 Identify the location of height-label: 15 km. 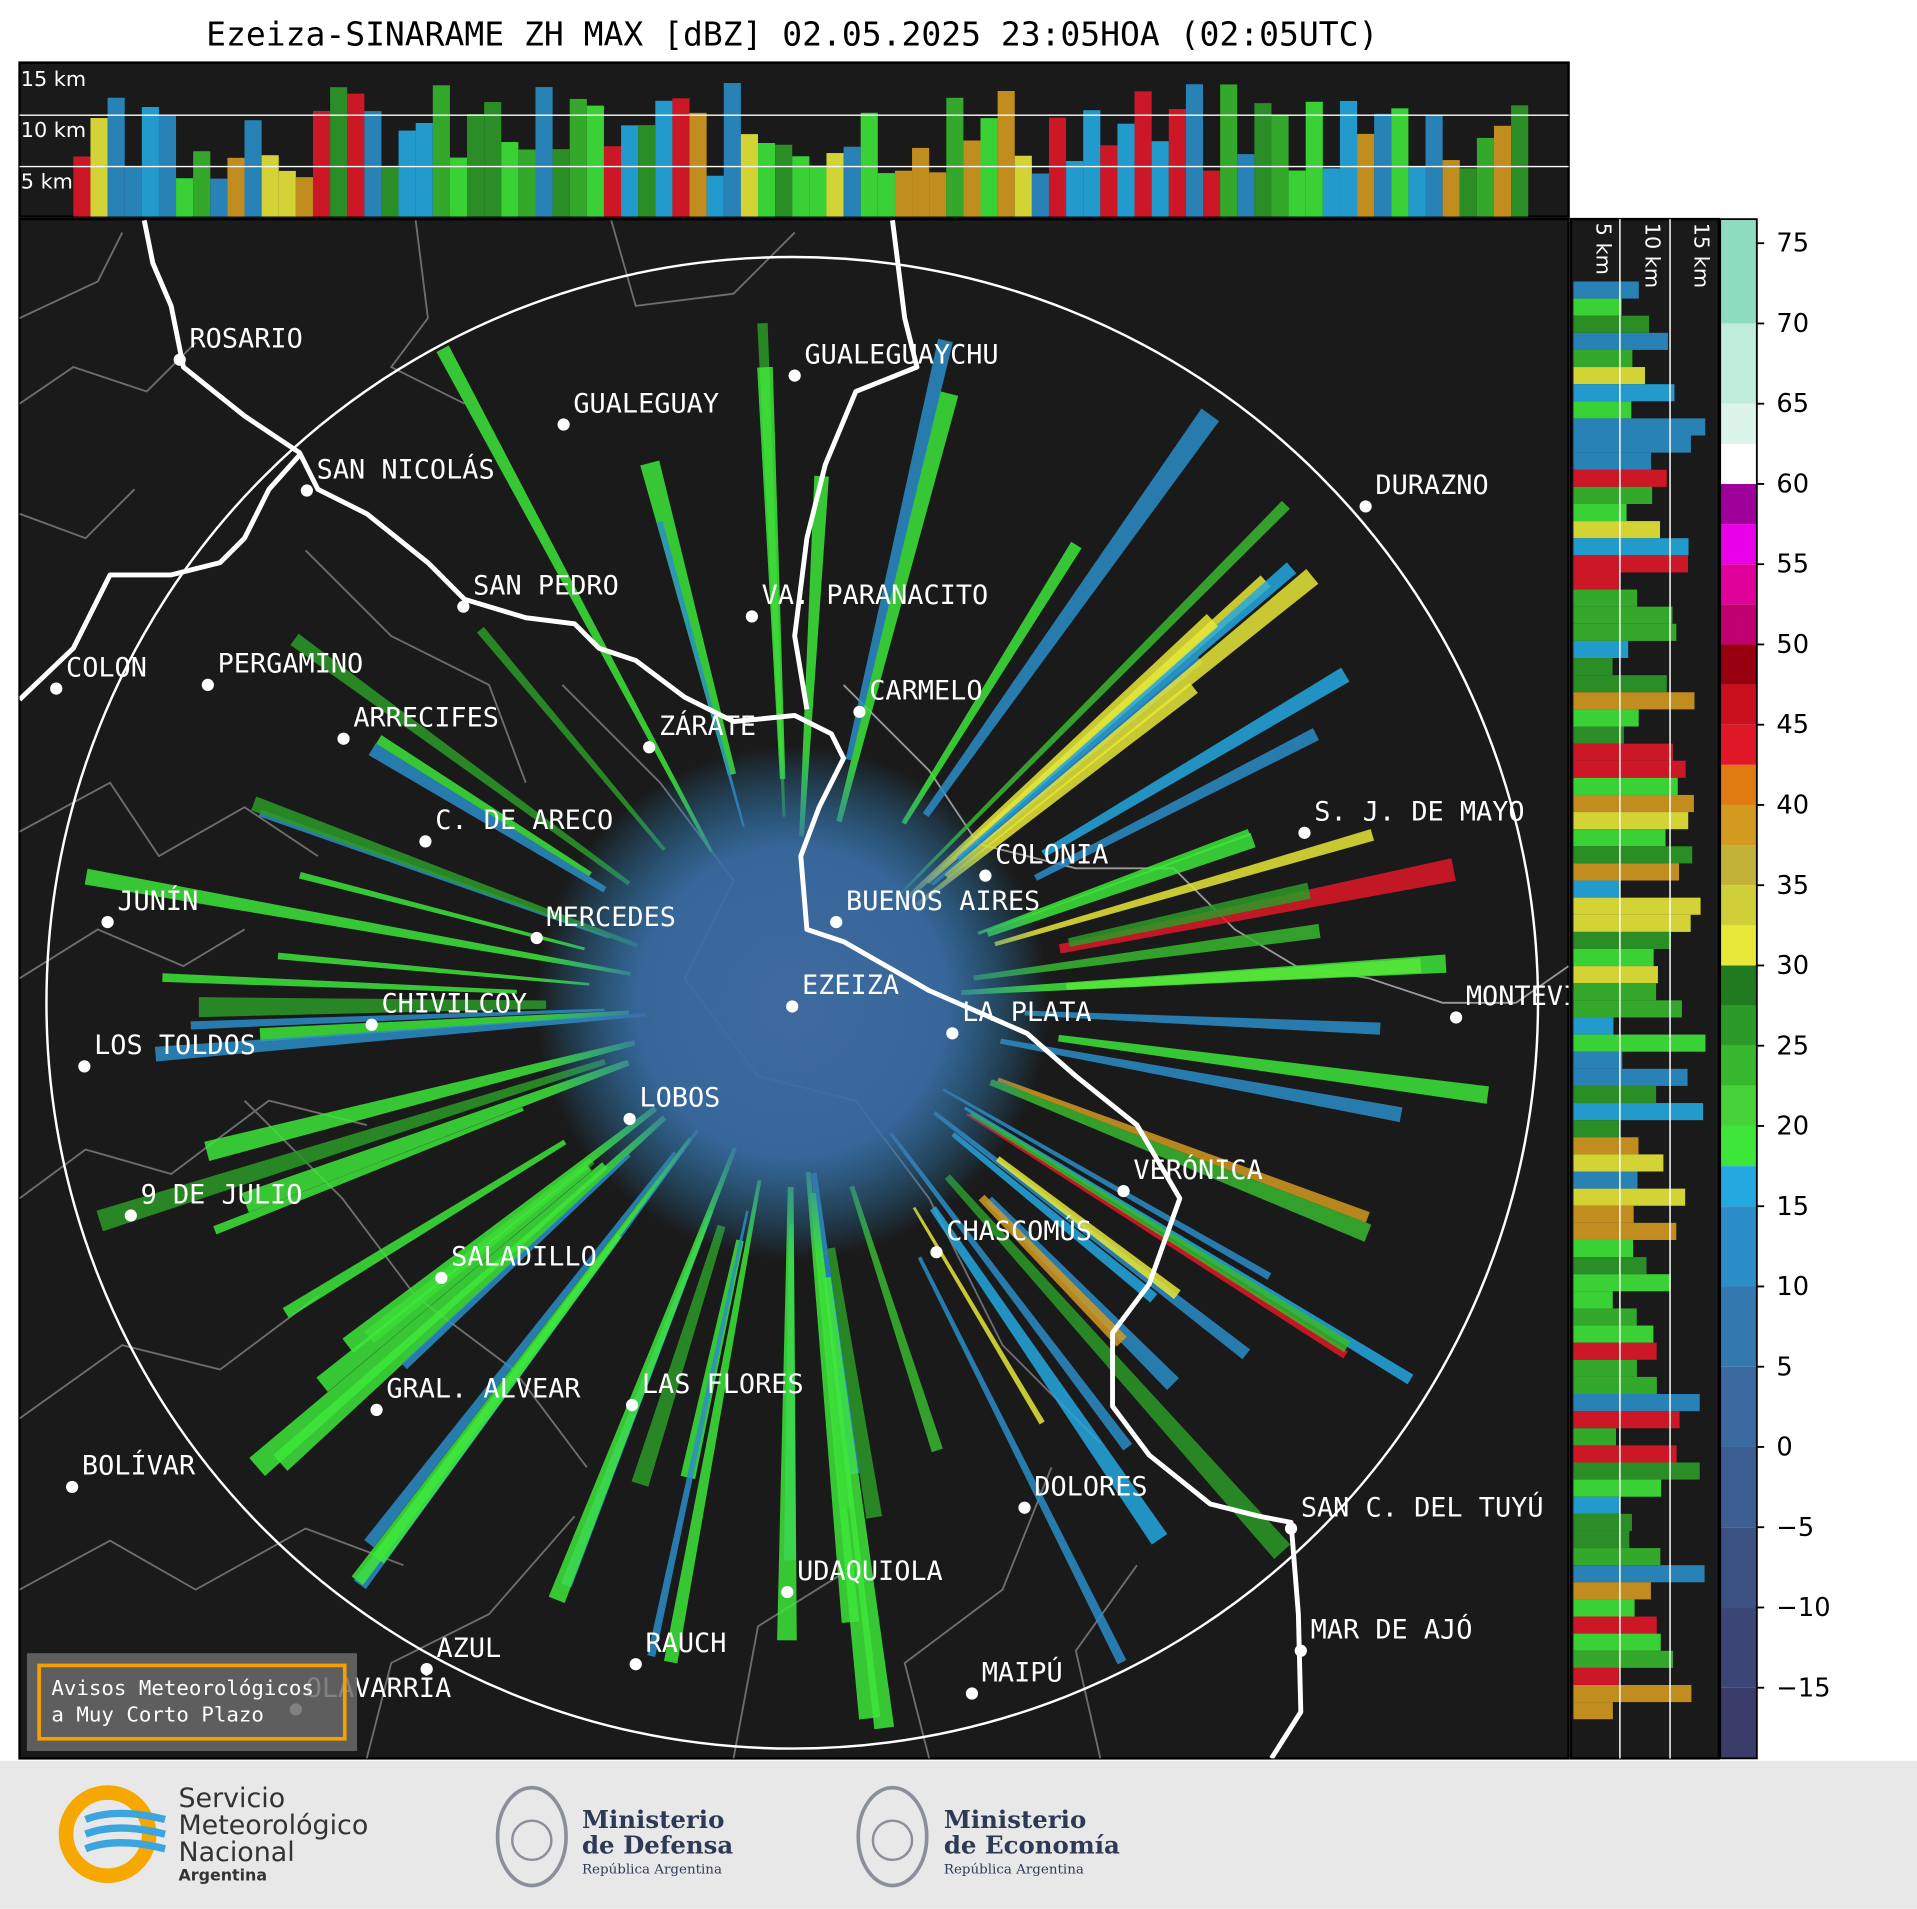
(1701, 255).